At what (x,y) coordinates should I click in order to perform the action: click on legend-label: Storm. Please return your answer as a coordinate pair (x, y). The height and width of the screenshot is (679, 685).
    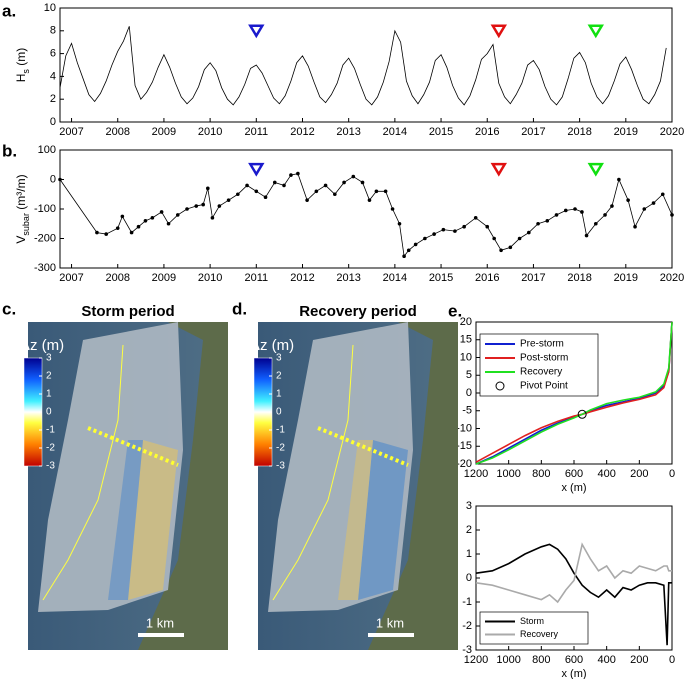
    Looking at the image, I should click on (532, 621).